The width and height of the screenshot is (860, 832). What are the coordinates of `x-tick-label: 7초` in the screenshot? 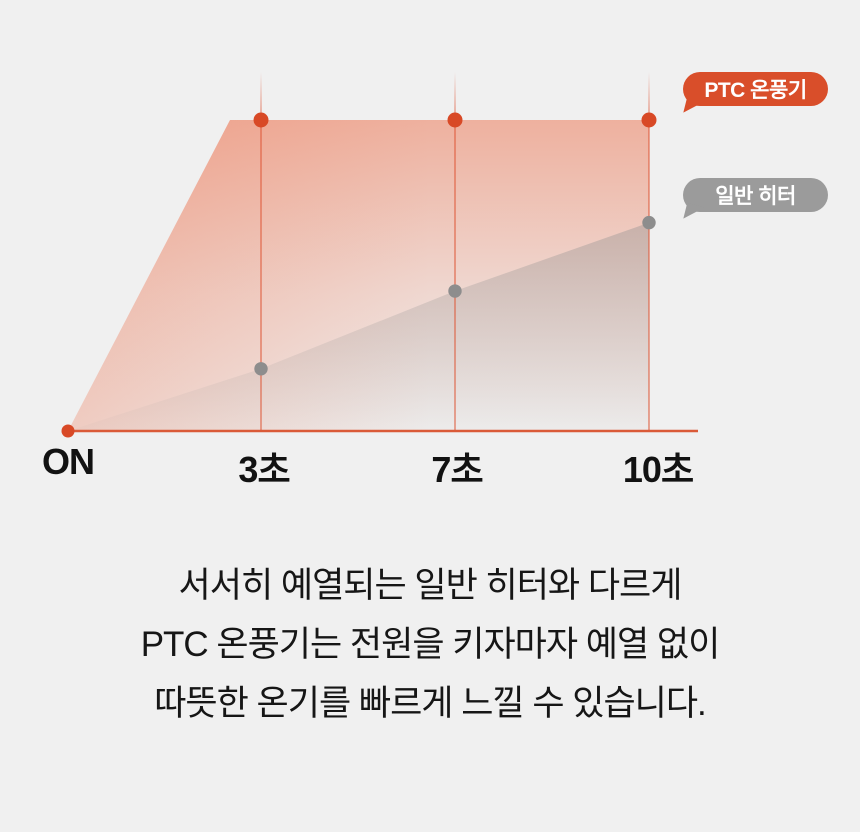 It's located at (457, 469).